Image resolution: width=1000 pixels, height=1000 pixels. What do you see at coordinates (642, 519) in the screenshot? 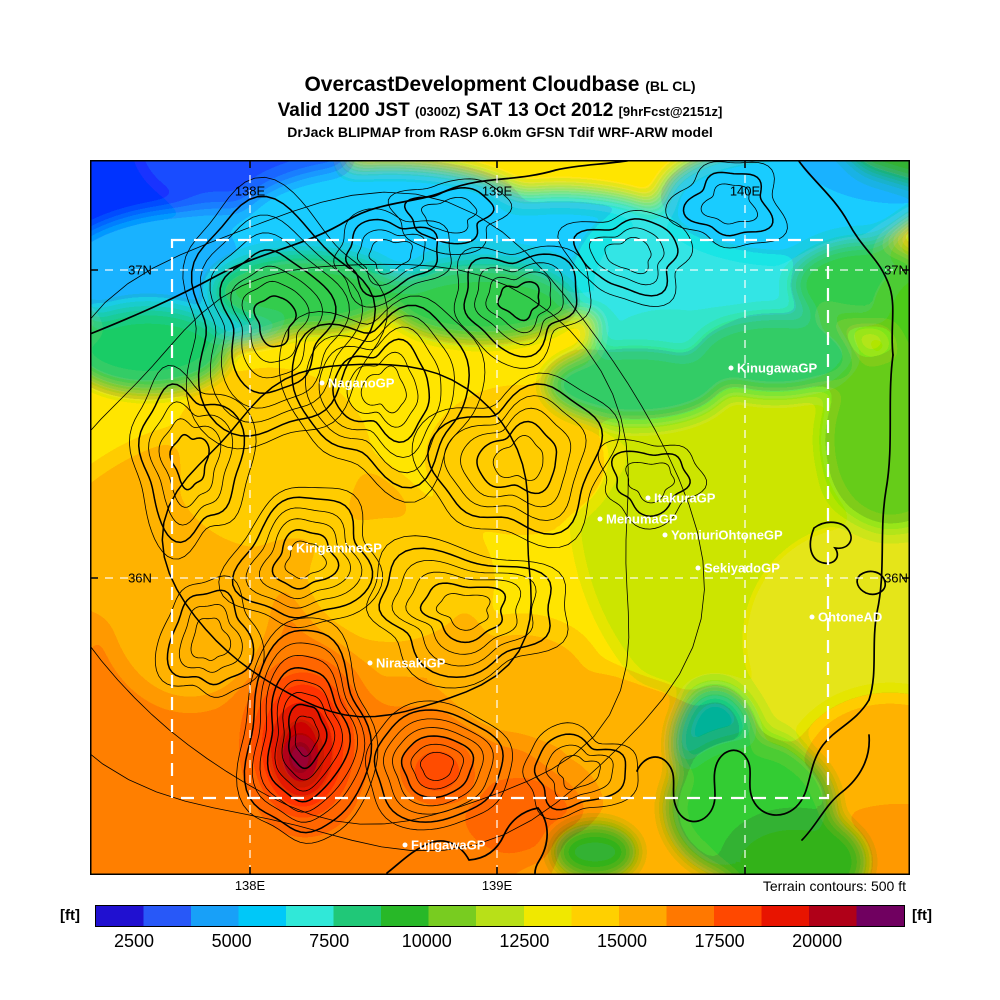
I see `site-label: MenumaGP` at bounding box center [642, 519].